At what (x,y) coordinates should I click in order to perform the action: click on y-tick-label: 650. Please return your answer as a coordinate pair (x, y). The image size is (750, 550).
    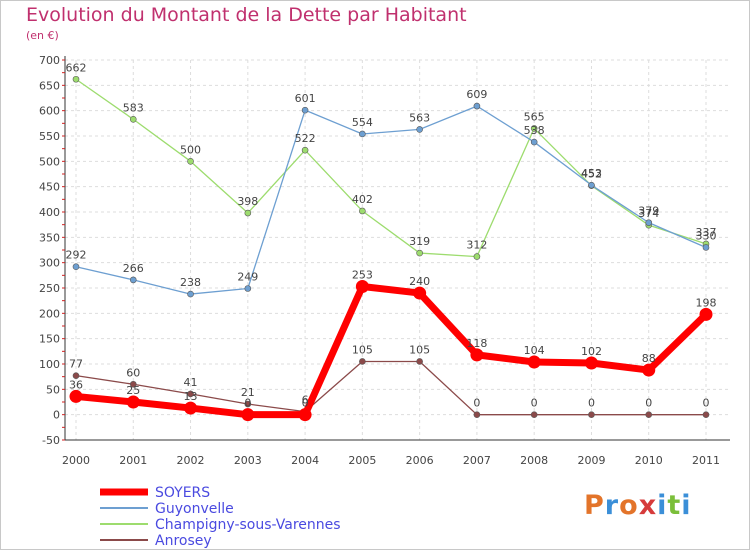
    Looking at the image, I should click on (49, 85).